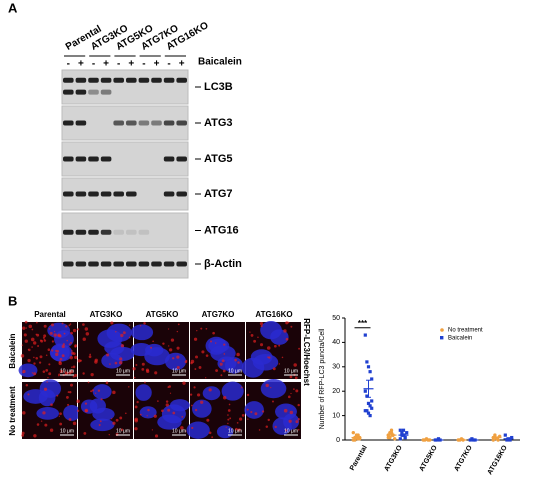  Describe the element at coordinates (322, 378) in the screenshot. I see `y-axis-label: Number of RFP-LC3 puncta/Cell` at that location.